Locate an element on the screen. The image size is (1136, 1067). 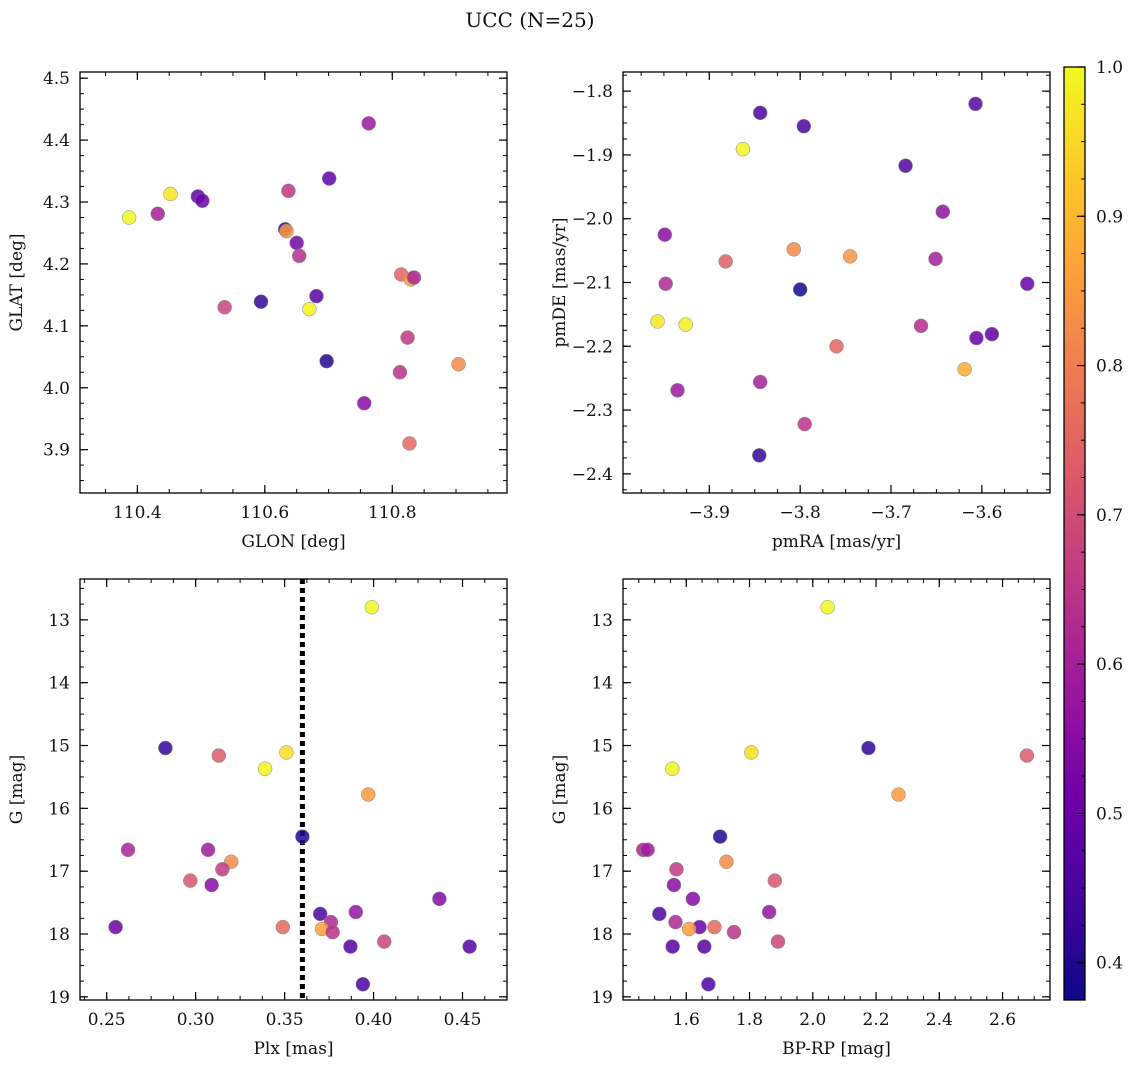
x-tick-label: 0.25 is located at coordinates (107, 1020).